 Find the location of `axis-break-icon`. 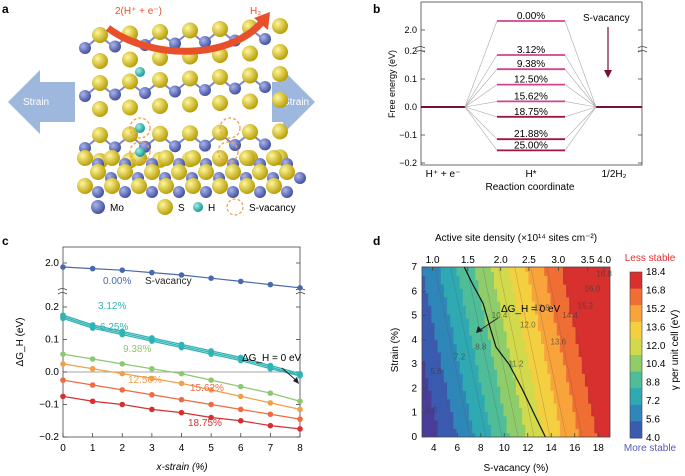

axis-break-icon is located at coordinates (531, 49).